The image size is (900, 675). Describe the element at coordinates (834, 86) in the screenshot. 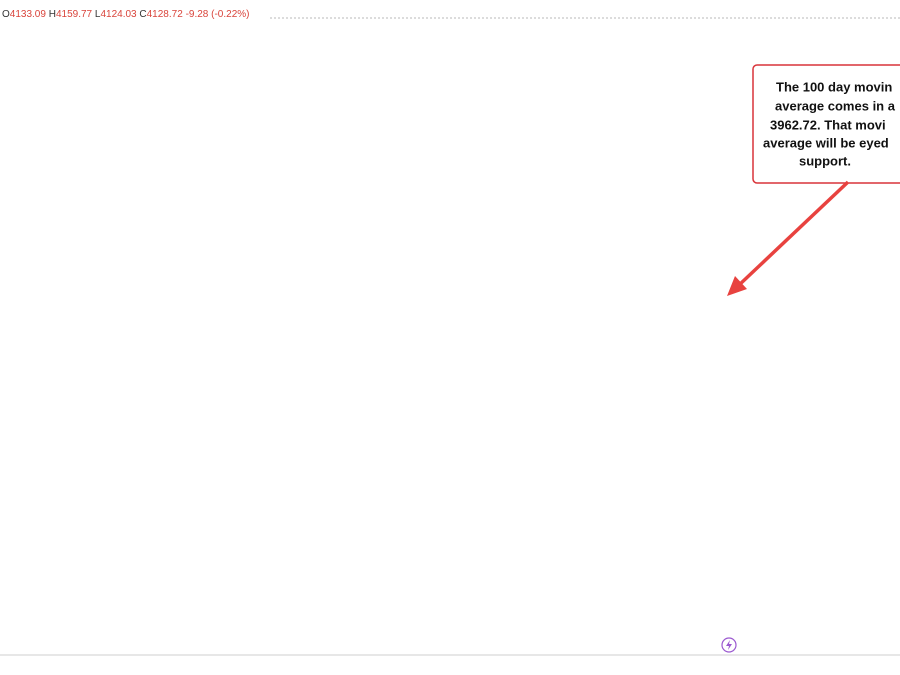

I see `annotation-line: The 100 day movin` at that location.